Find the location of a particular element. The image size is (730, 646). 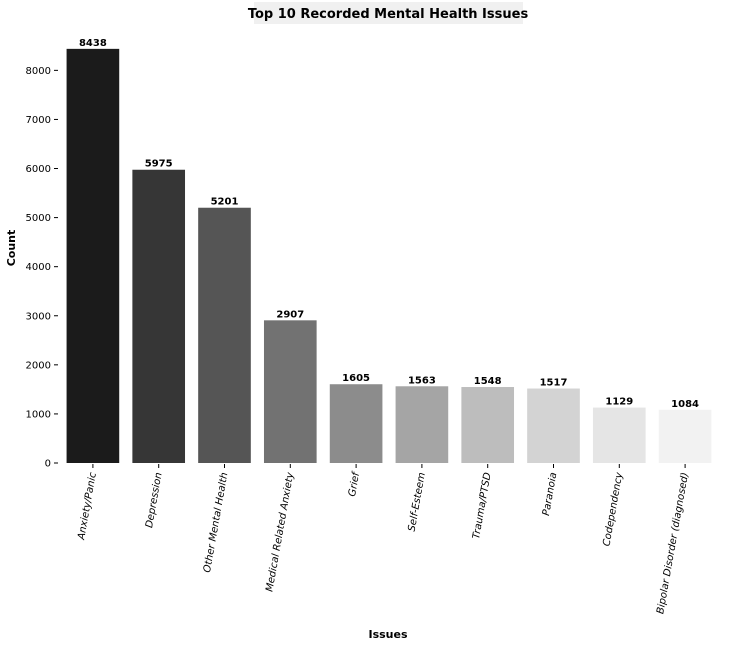

data-label: 1563 is located at coordinates (422, 380).